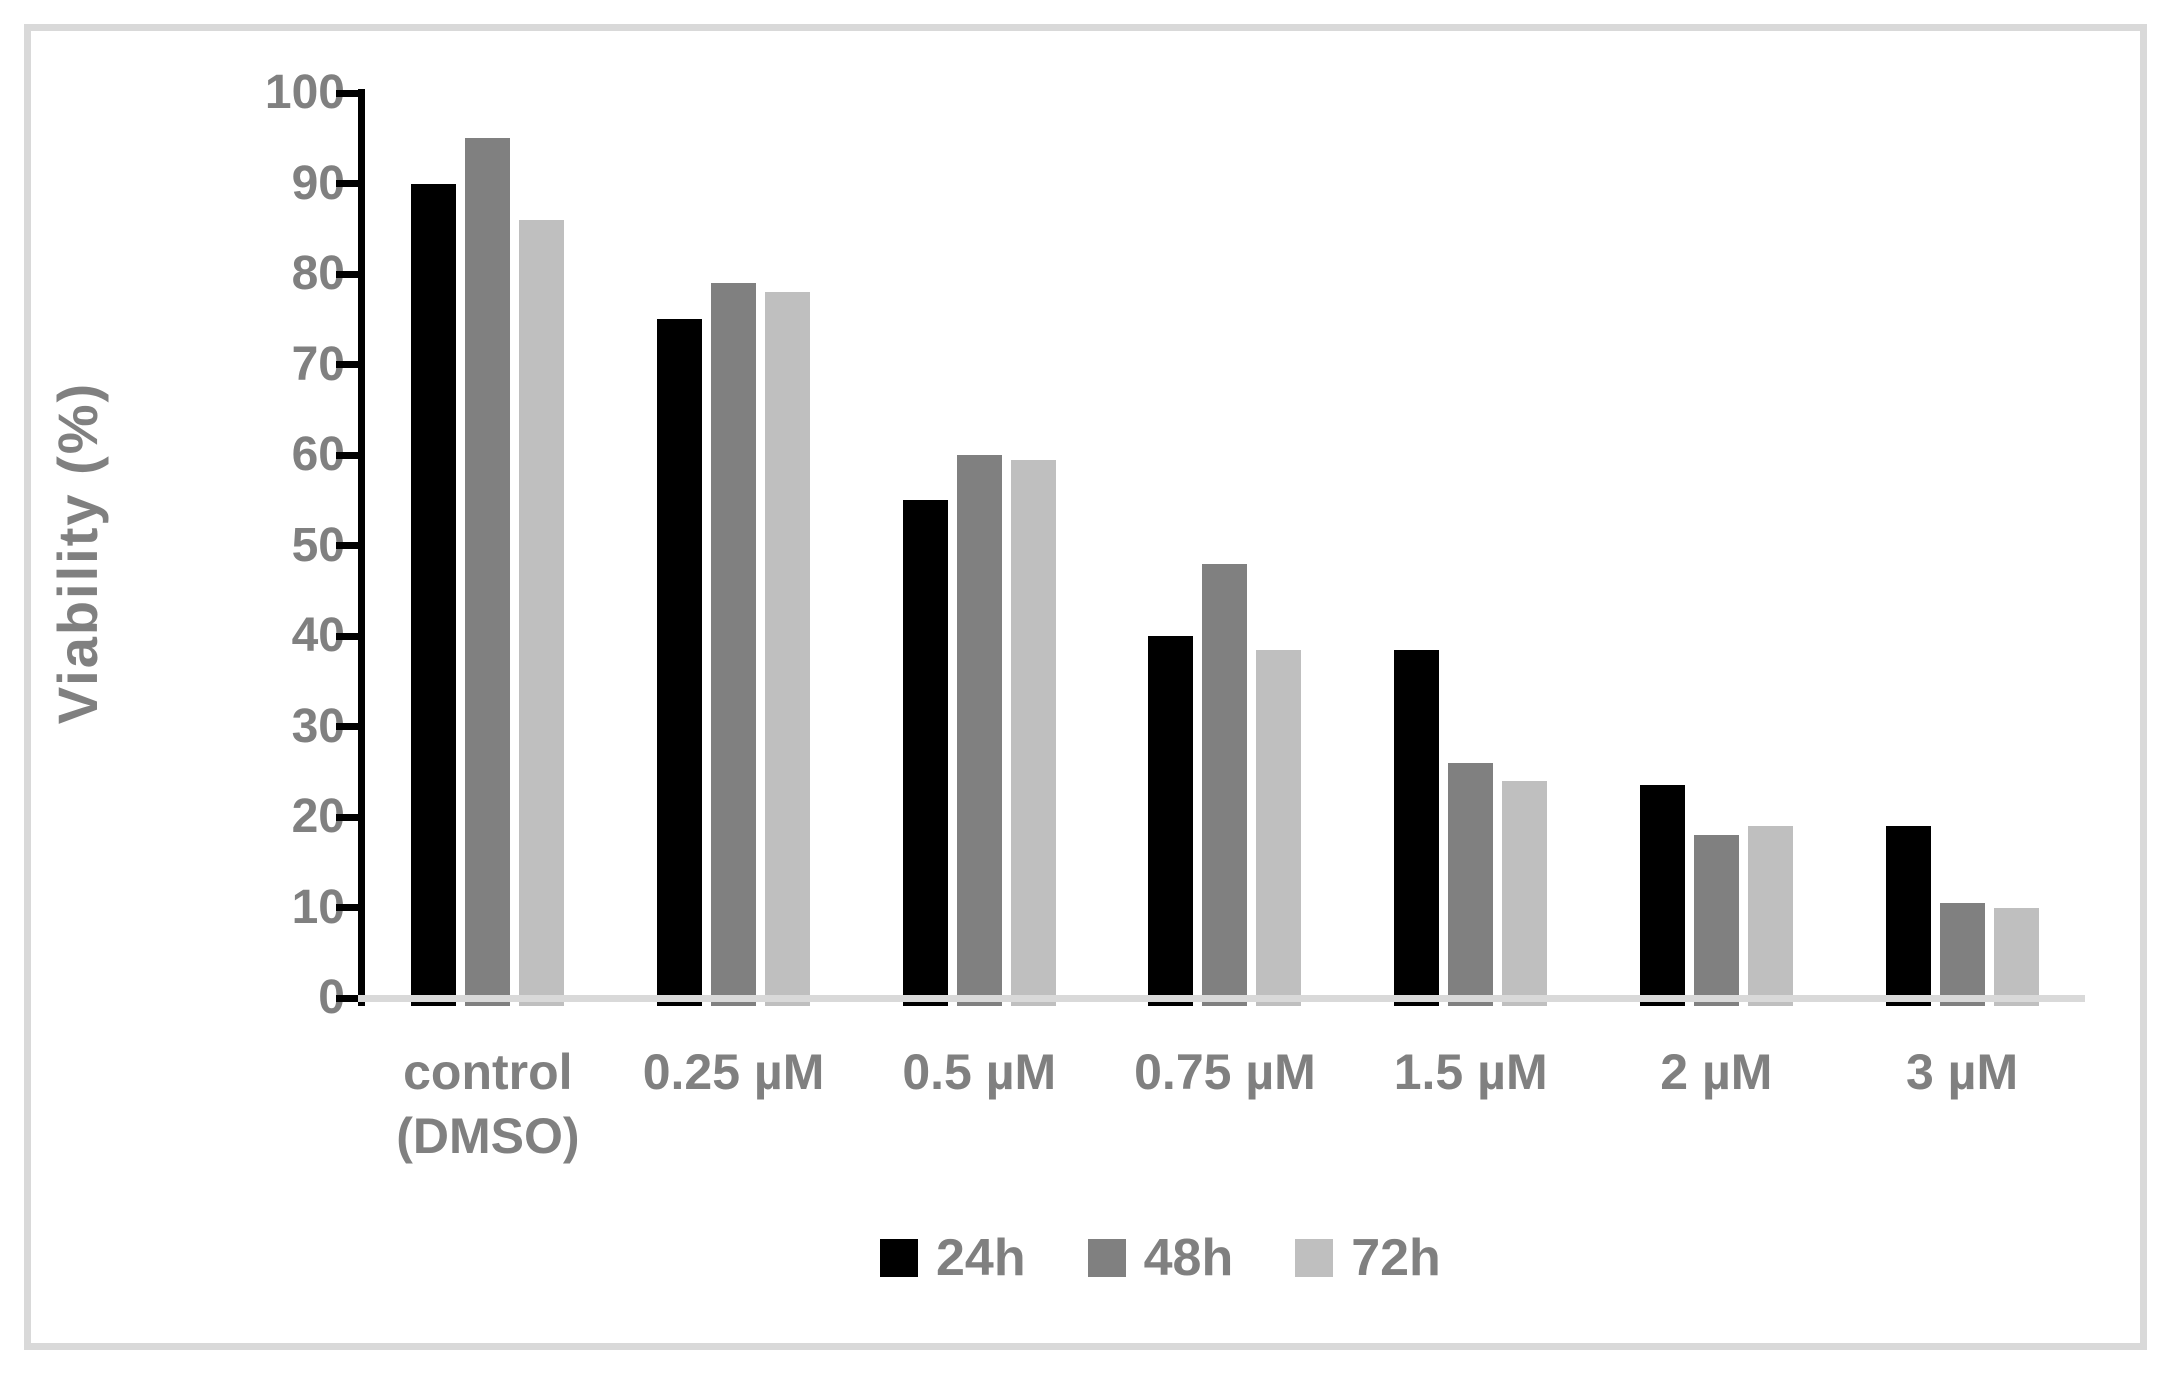 The width and height of the screenshot is (2171, 1374). What do you see at coordinates (1314, 1258) in the screenshot?
I see `legend-swatch-72h` at bounding box center [1314, 1258].